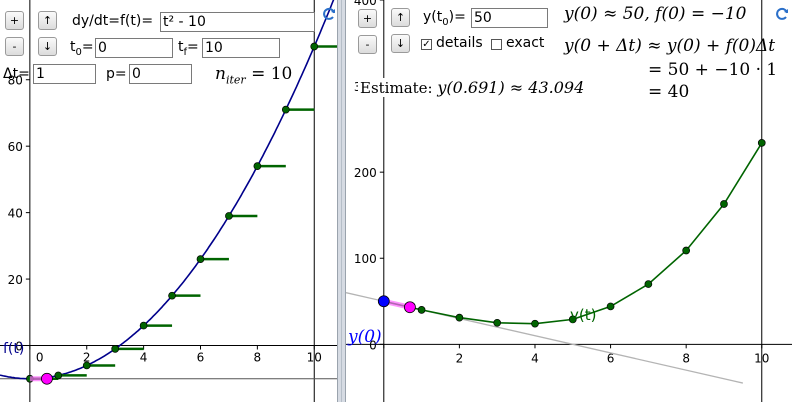  I want to click on niter-label: niter = 10, so click(254, 75).